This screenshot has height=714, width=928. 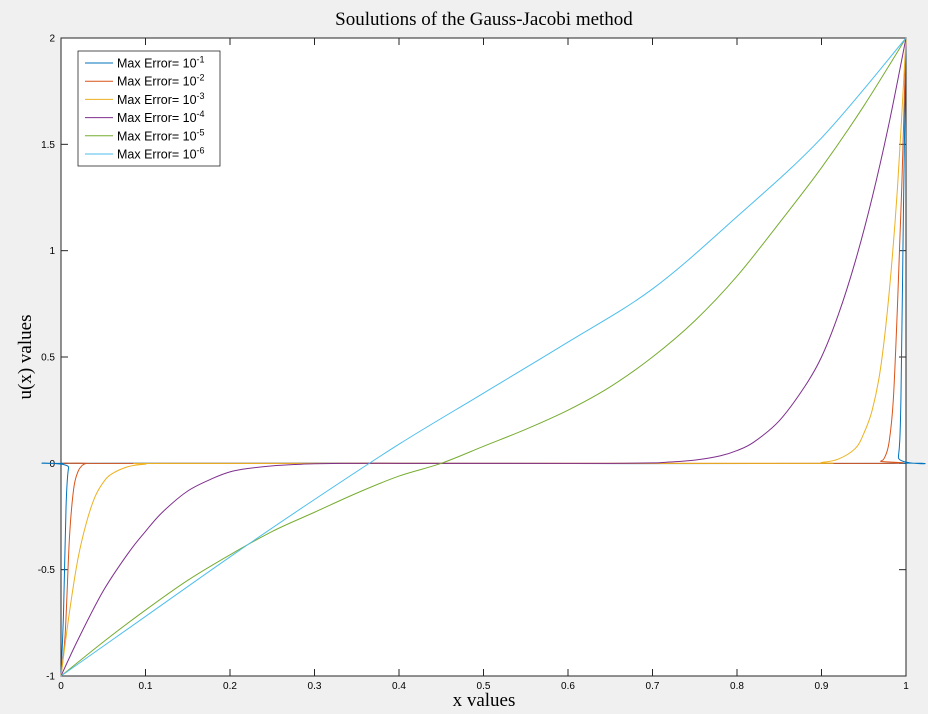 What do you see at coordinates (25, 357) in the screenshot?
I see `y-axis-label: u(x) values` at bounding box center [25, 357].